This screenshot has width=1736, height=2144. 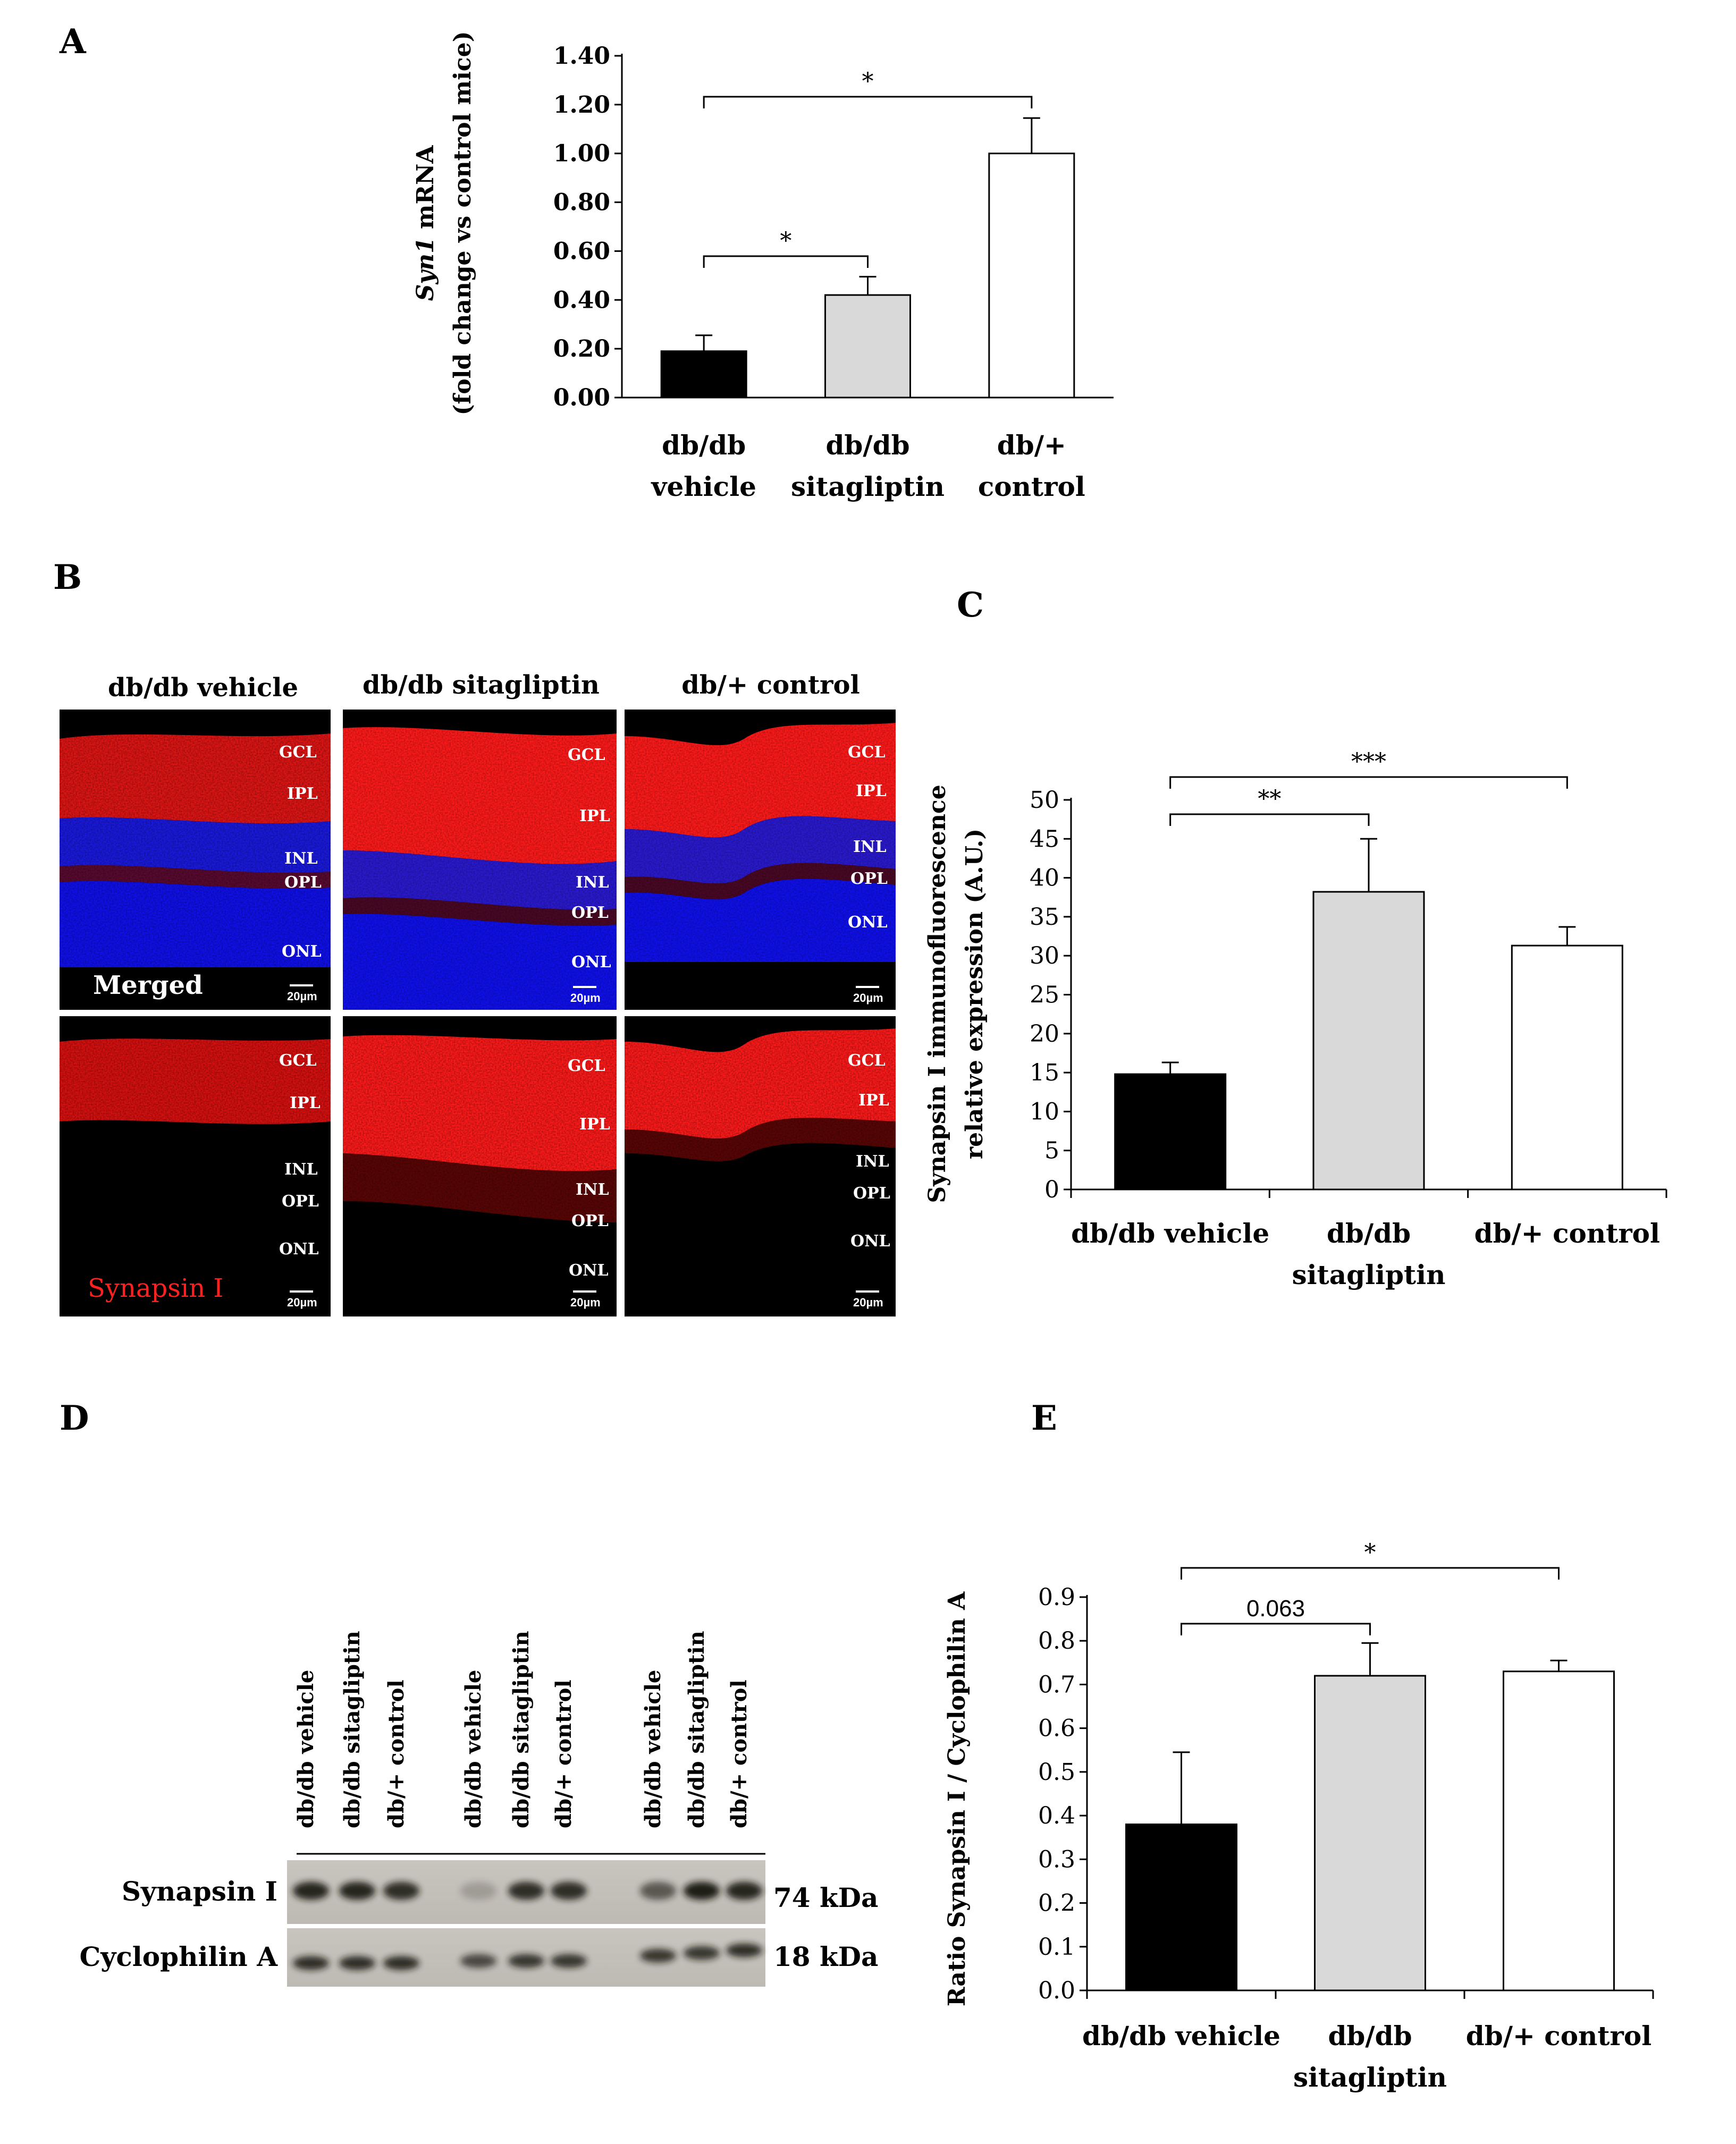 I want to click on y-tick-label: 25, so click(x=1044, y=995).